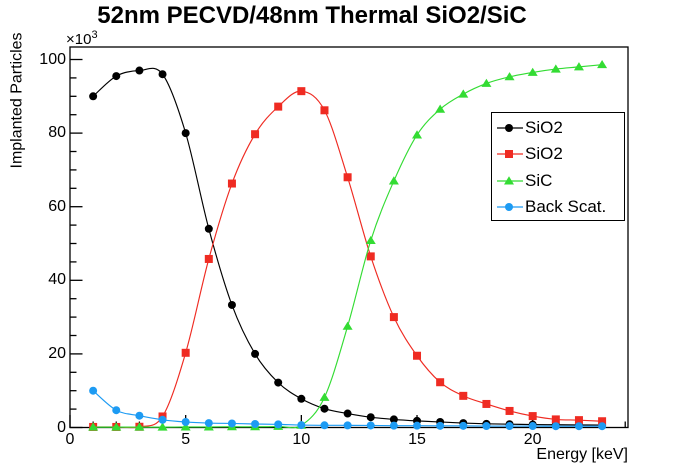 The width and height of the screenshot is (698, 476). What do you see at coordinates (582, 454) in the screenshot?
I see `x-axis-title: Energy [keV]` at bounding box center [582, 454].